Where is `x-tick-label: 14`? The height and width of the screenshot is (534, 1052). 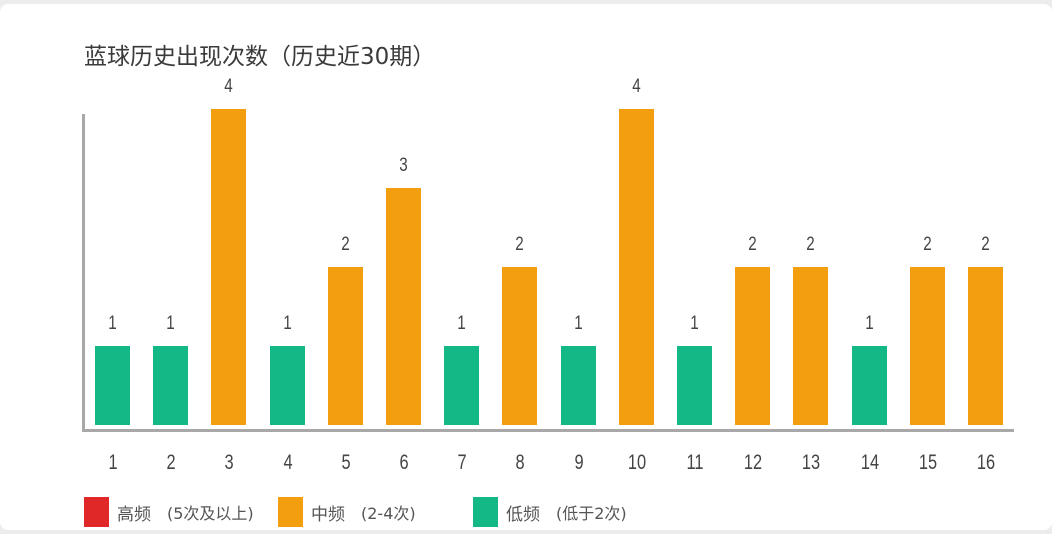
x-tick-label: 14 is located at coordinates (869, 462).